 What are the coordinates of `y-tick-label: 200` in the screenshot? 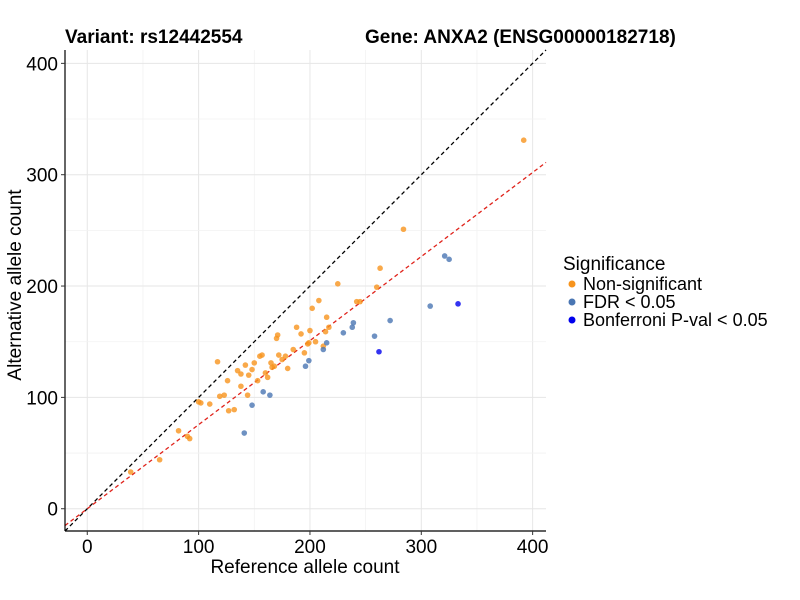 It's located at (42, 287).